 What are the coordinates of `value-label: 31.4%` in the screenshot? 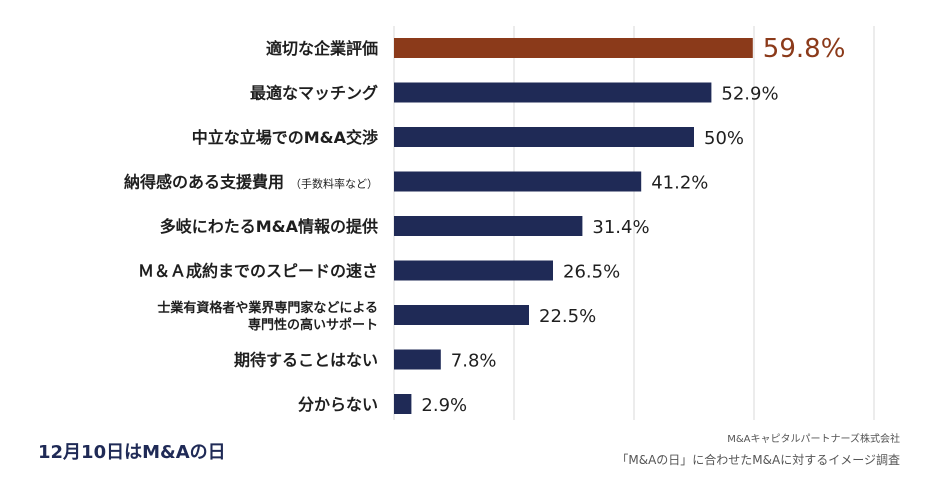 It's located at (620, 227).